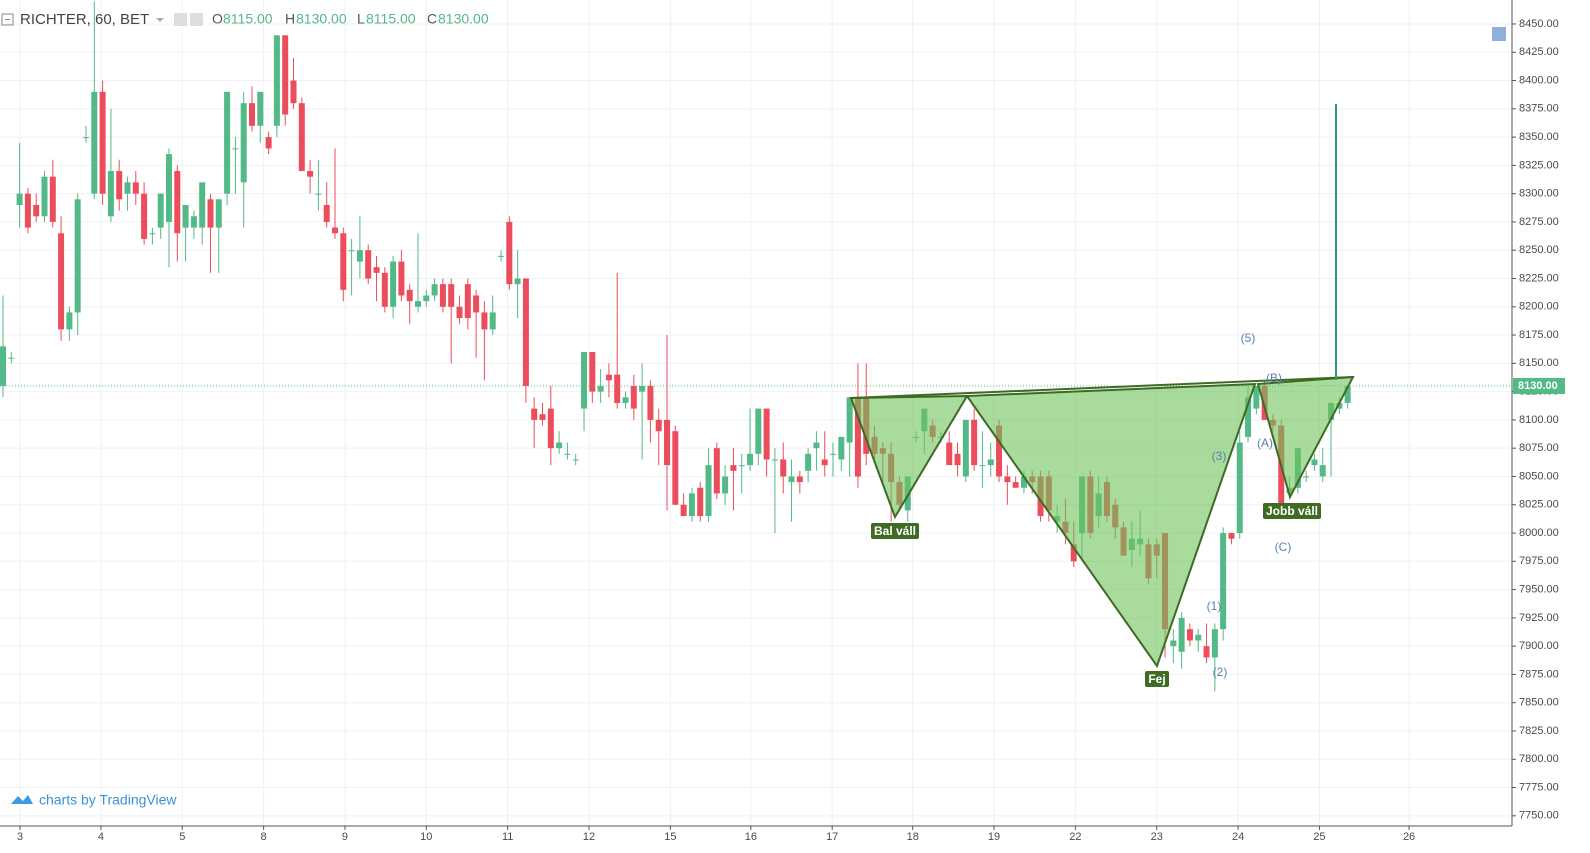 Image resolution: width=1590 pixels, height=853 pixels. Describe the element at coordinates (1283, 547) in the screenshot. I see `wave-label: (C)` at that location.